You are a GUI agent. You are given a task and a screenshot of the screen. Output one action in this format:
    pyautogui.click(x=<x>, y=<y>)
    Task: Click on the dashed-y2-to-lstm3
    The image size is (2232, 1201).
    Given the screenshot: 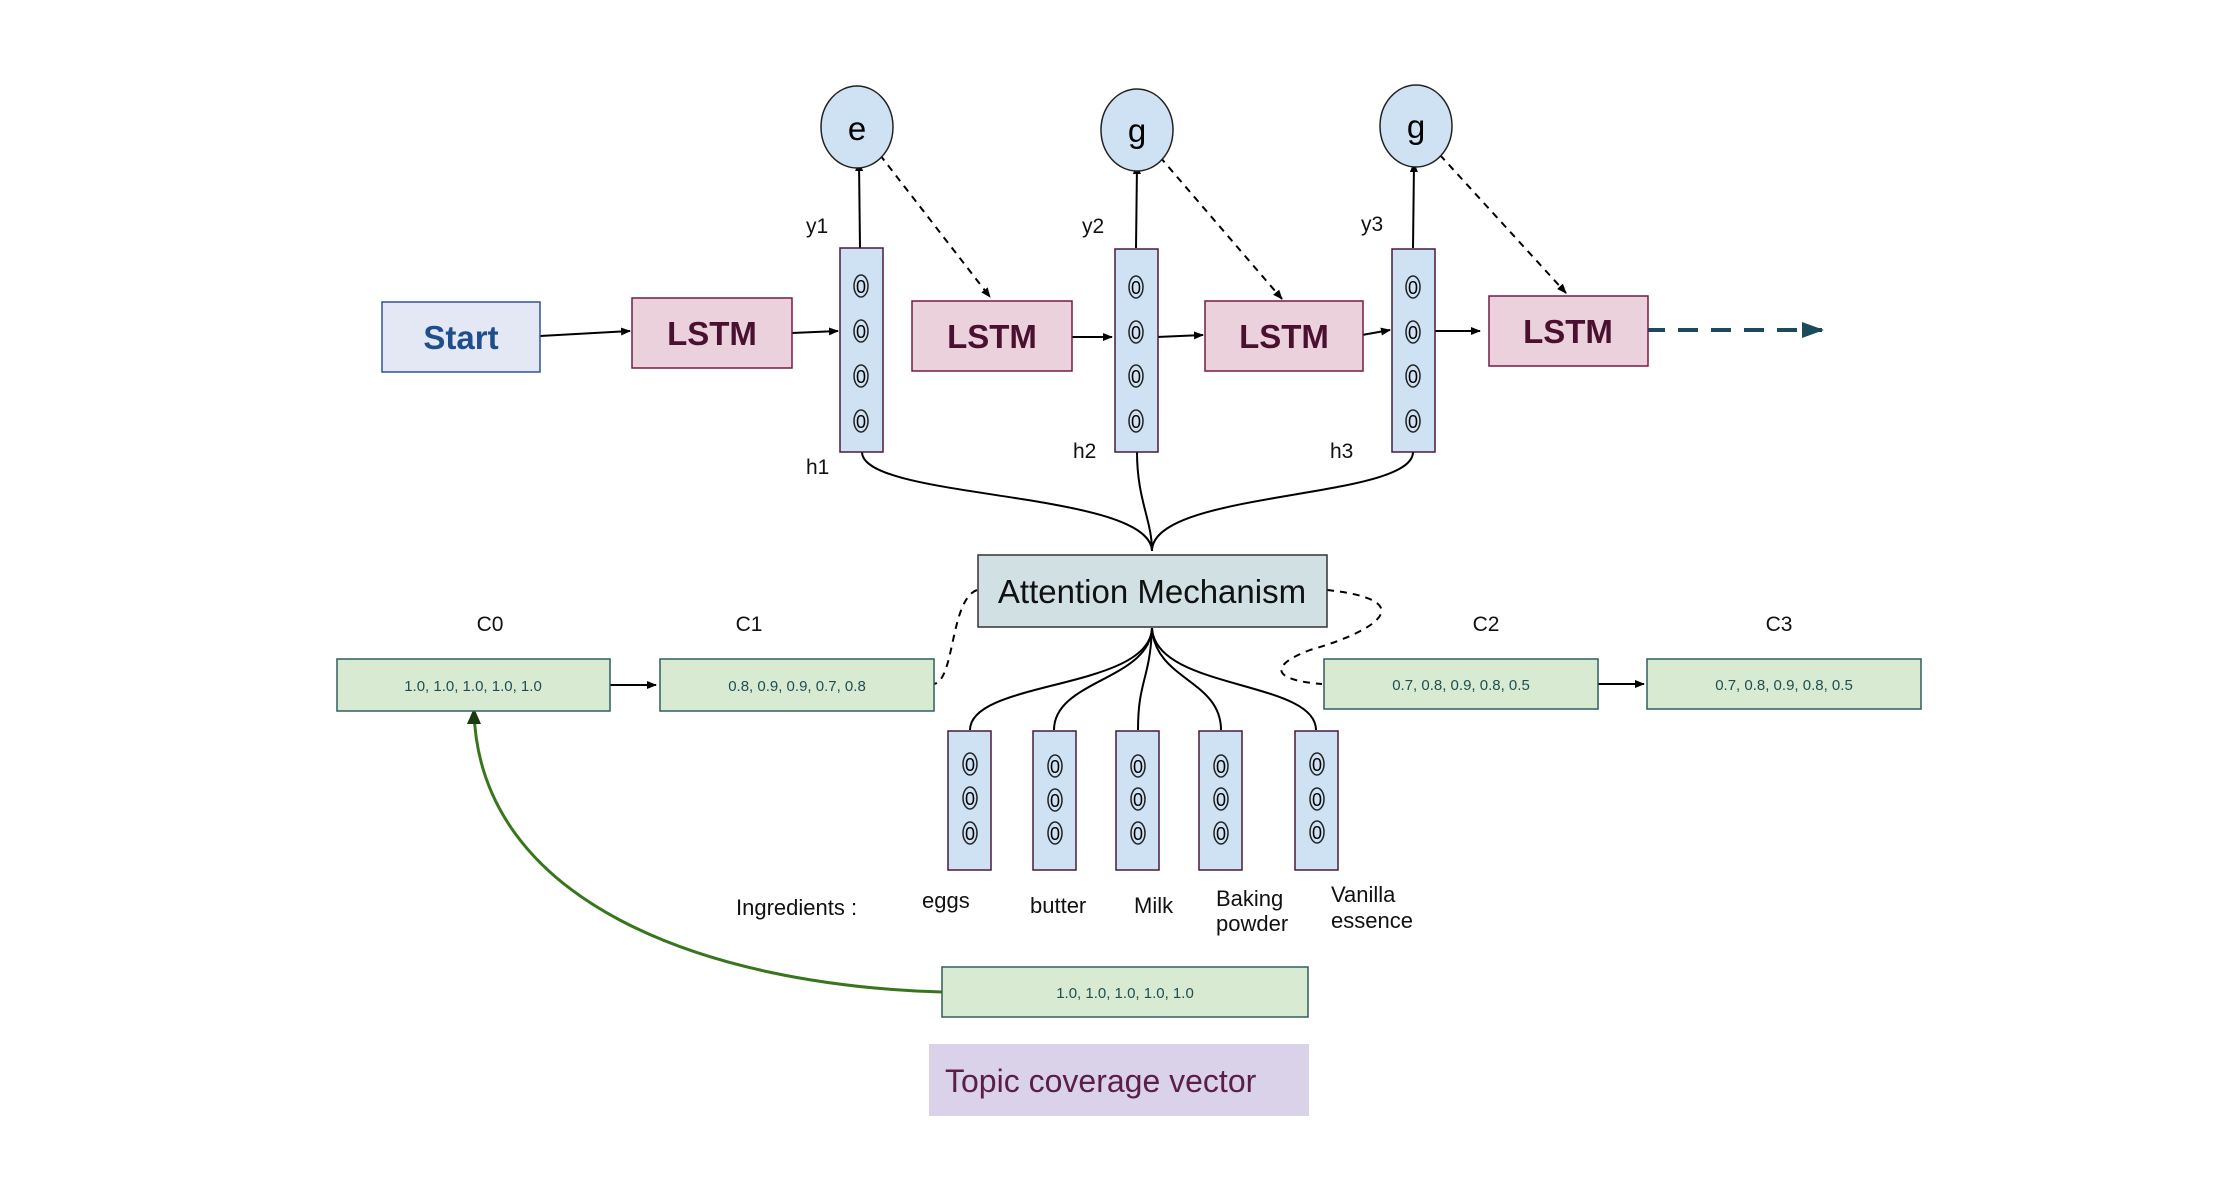 What is the action you would take?
    pyautogui.click(x=1221, y=228)
    